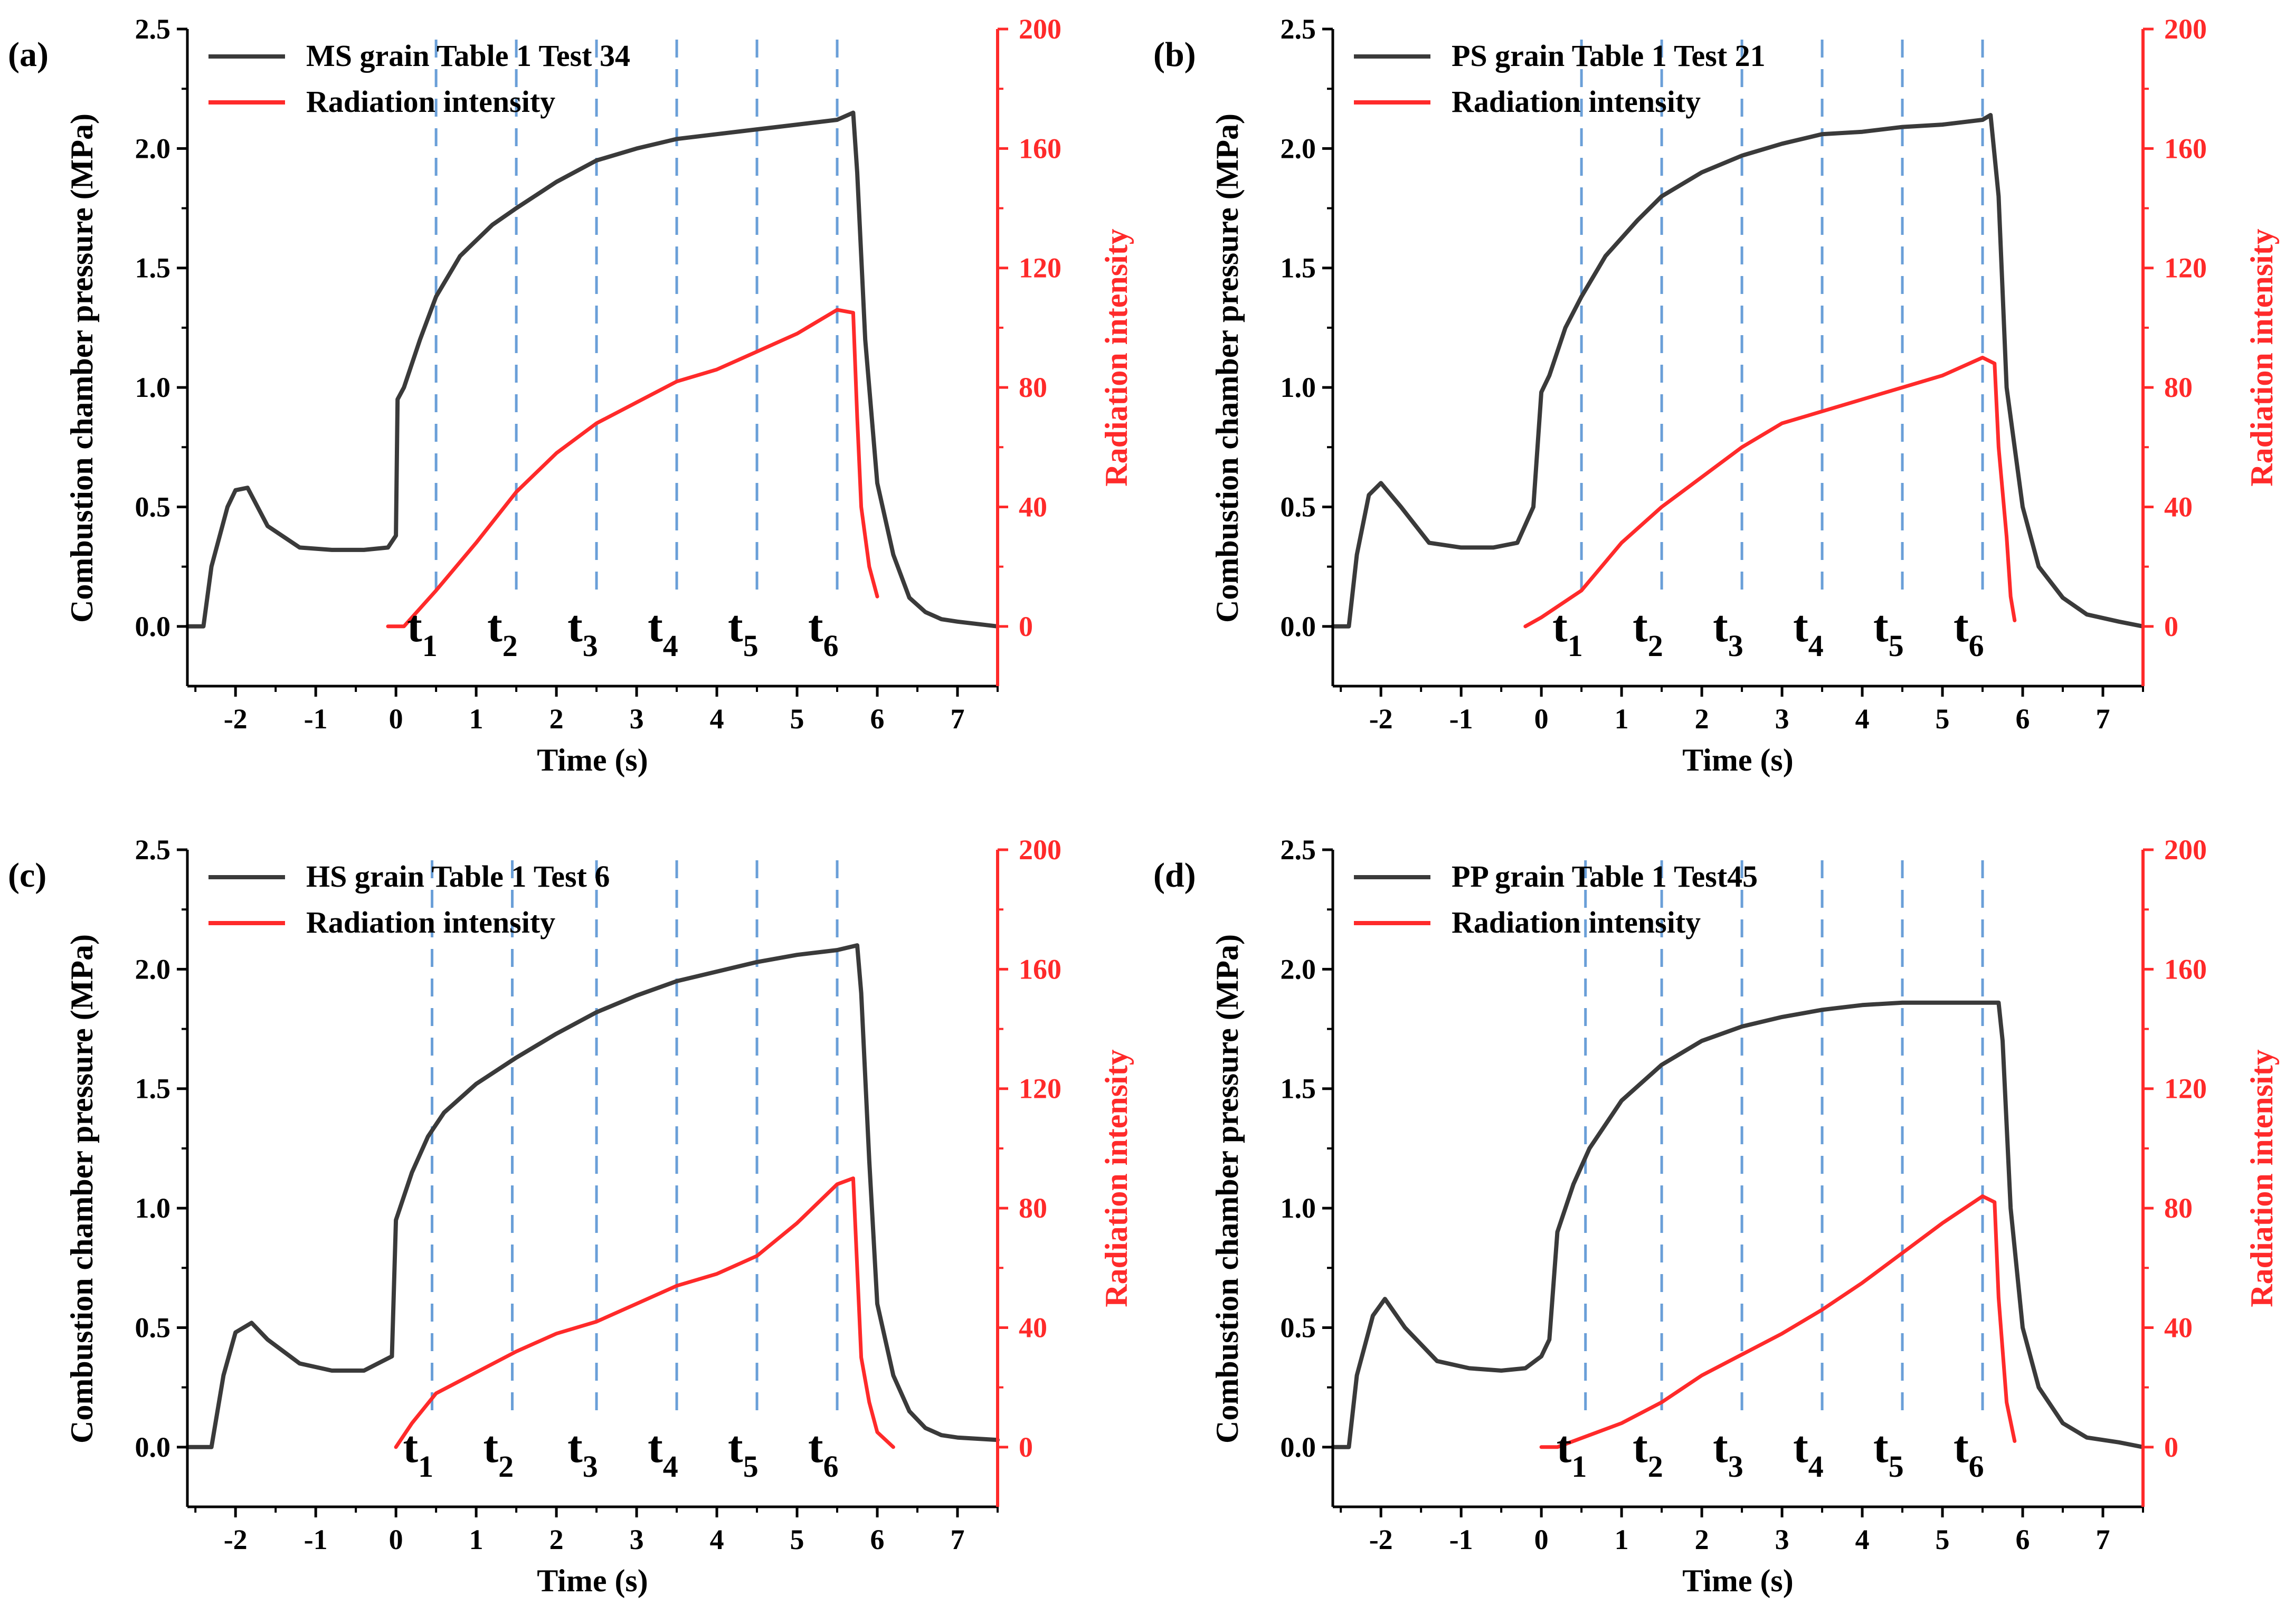  Describe the element at coordinates (27, 875) in the screenshot. I see `panel-label: (c)` at that location.